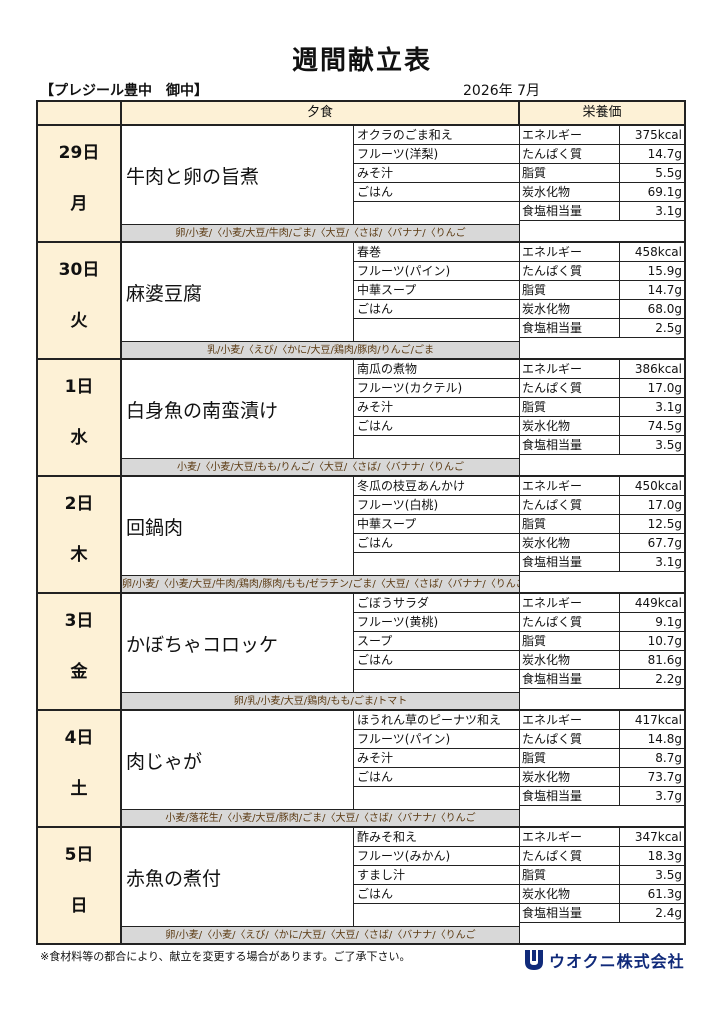  What do you see at coordinates (668, 622) in the screenshot?
I see `nutrient-value: 9.1g` at bounding box center [668, 622].